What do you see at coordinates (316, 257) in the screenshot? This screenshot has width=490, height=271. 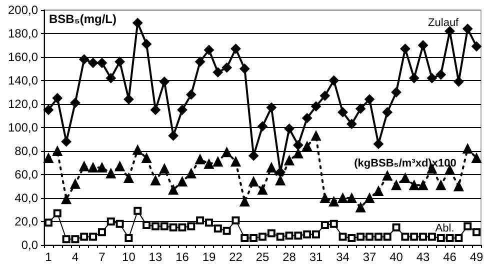 I see `x-tick-label: 31` at bounding box center [316, 257].